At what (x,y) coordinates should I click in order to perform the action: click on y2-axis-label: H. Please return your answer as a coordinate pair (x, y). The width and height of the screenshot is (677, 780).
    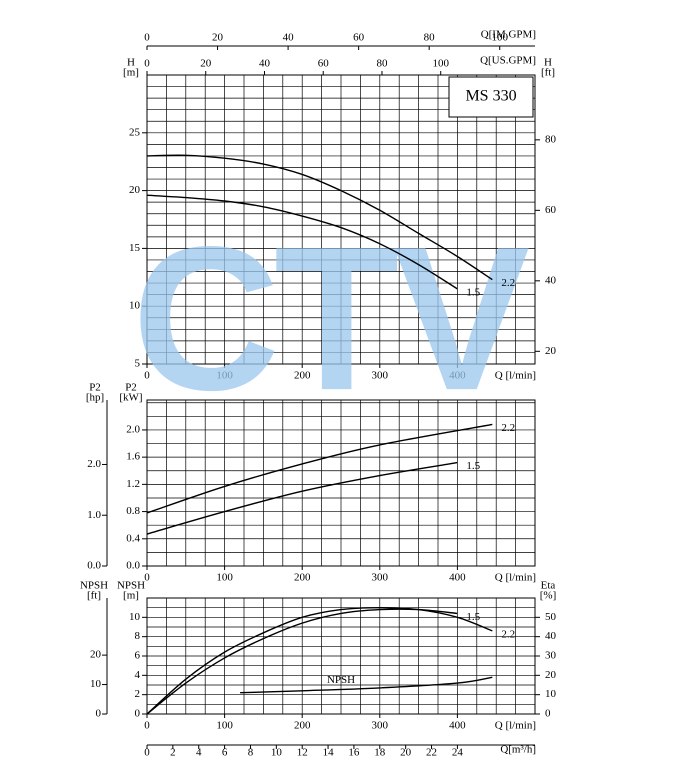
    Looking at the image, I should click on (548, 63).